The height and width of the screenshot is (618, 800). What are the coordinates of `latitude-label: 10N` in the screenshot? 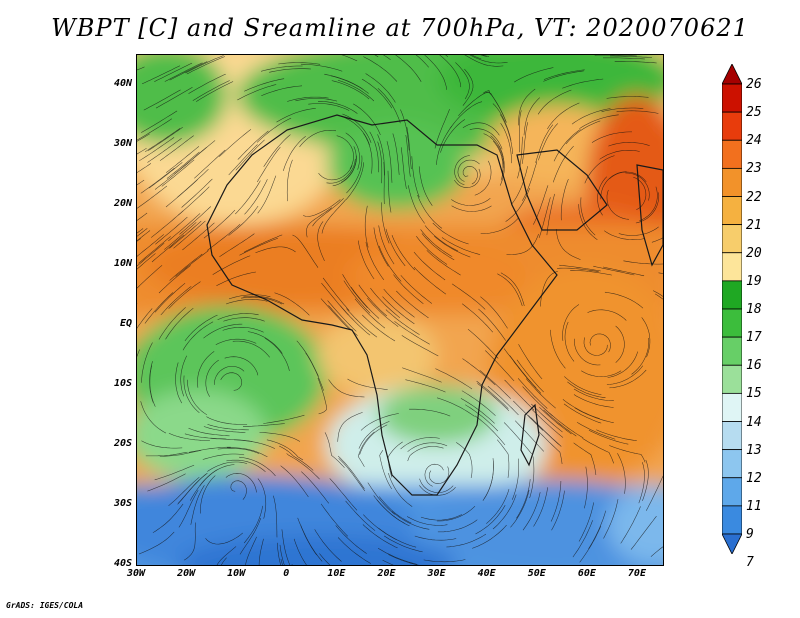 It's located at (122, 263).